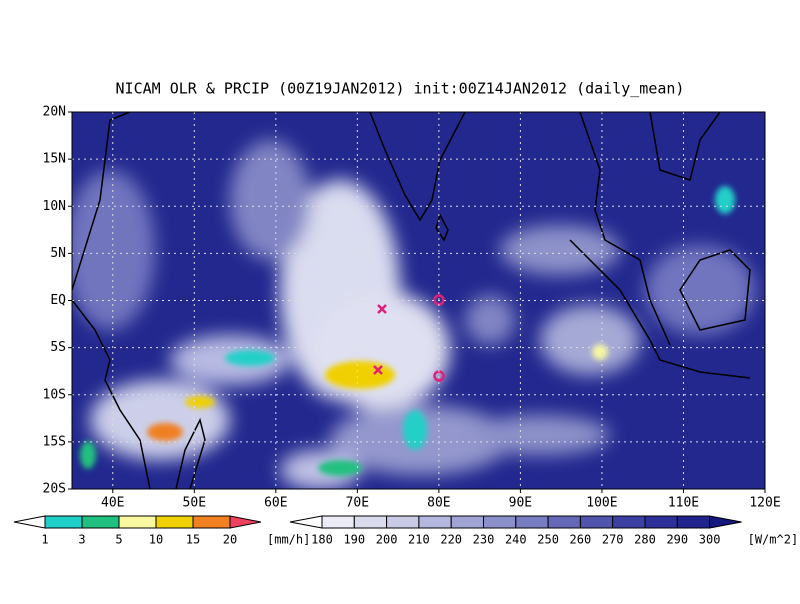  Describe the element at coordinates (275, 503) in the screenshot. I see `lon-label: 60E` at that location.